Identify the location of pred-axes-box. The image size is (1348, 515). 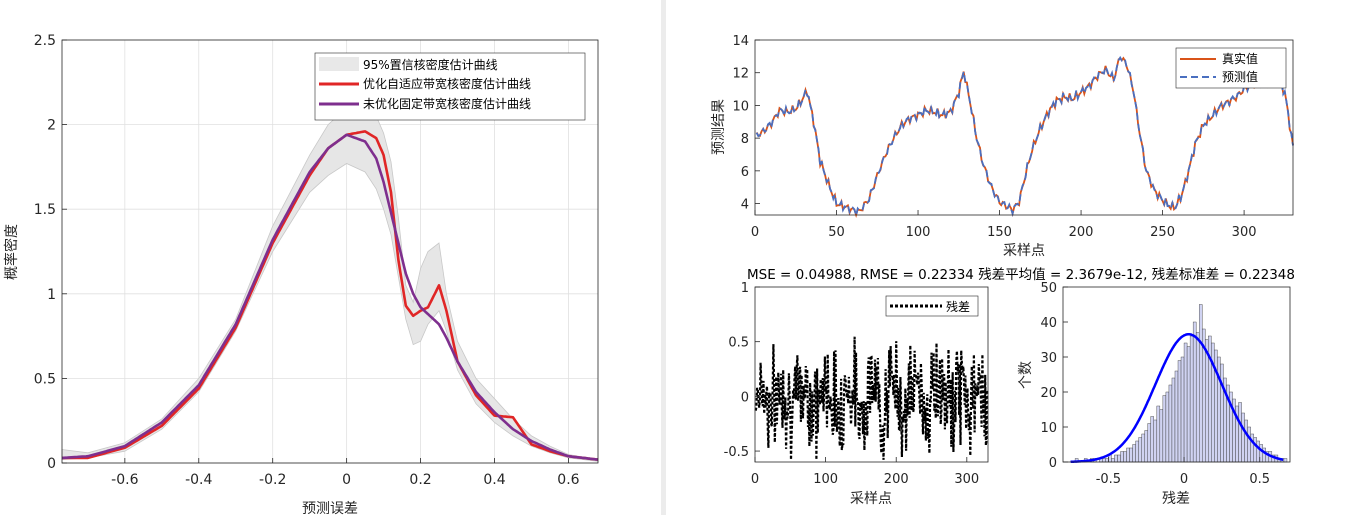
(1024, 127).